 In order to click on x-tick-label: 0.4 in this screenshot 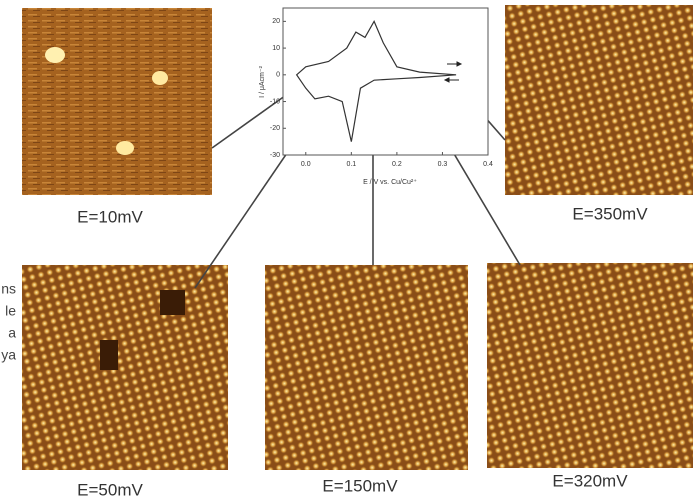, I will do `click(488, 164)`.